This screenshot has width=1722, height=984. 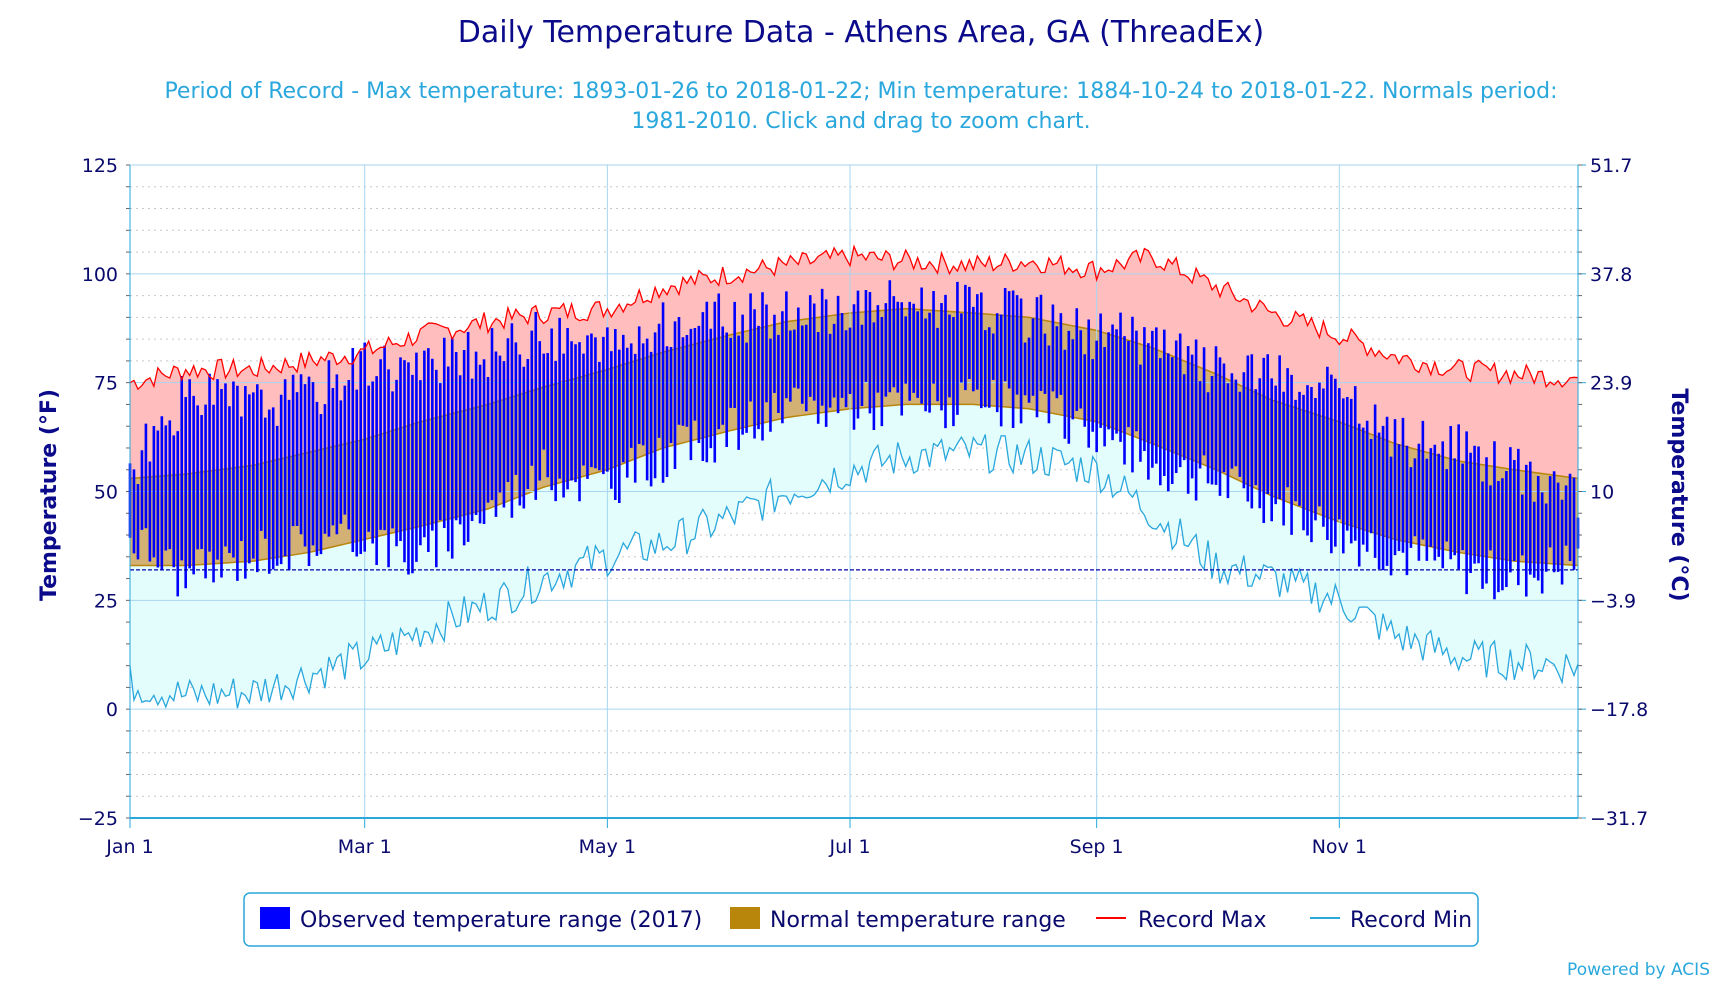 I want to click on x-tick-label: Sep 1, so click(x=1097, y=847).